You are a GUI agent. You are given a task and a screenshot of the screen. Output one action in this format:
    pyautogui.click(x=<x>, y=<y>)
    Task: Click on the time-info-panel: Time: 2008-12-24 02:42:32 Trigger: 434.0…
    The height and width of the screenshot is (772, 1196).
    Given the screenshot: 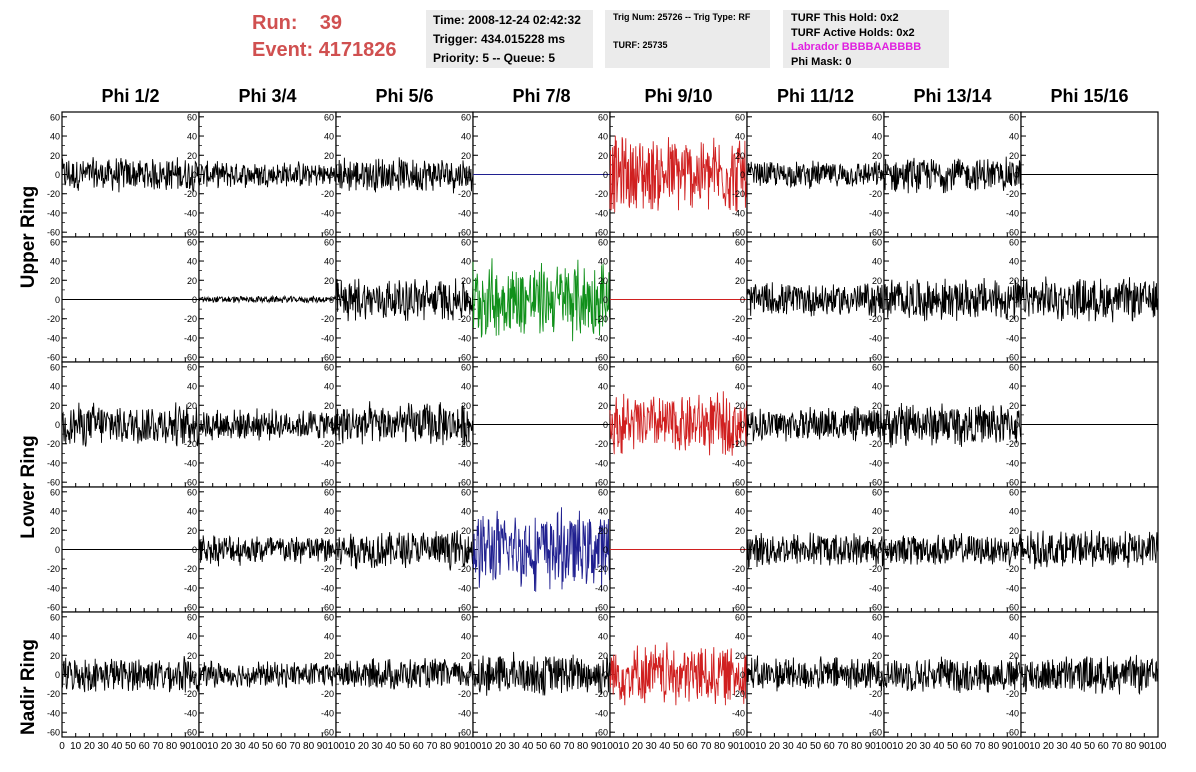 What is the action you would take?
    pyautogui.click(x=509, y=39)
    